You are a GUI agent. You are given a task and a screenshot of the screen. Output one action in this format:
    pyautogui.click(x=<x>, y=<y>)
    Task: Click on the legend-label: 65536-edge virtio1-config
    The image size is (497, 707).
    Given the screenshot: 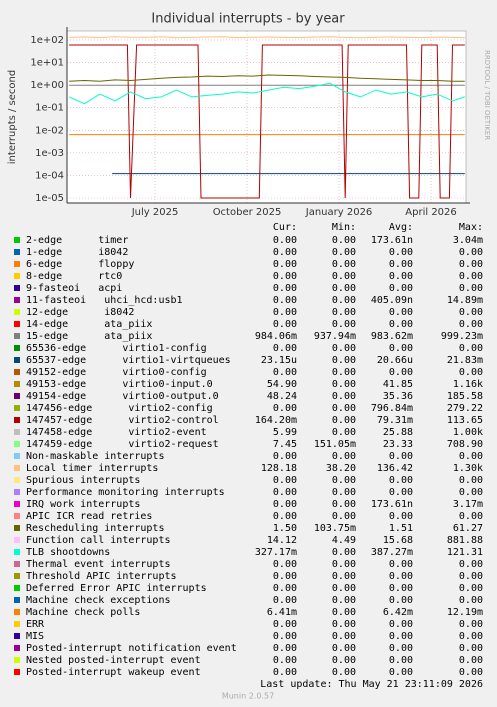 What is the action you would take?
    pyautogui.click(x=116, y=348)
    